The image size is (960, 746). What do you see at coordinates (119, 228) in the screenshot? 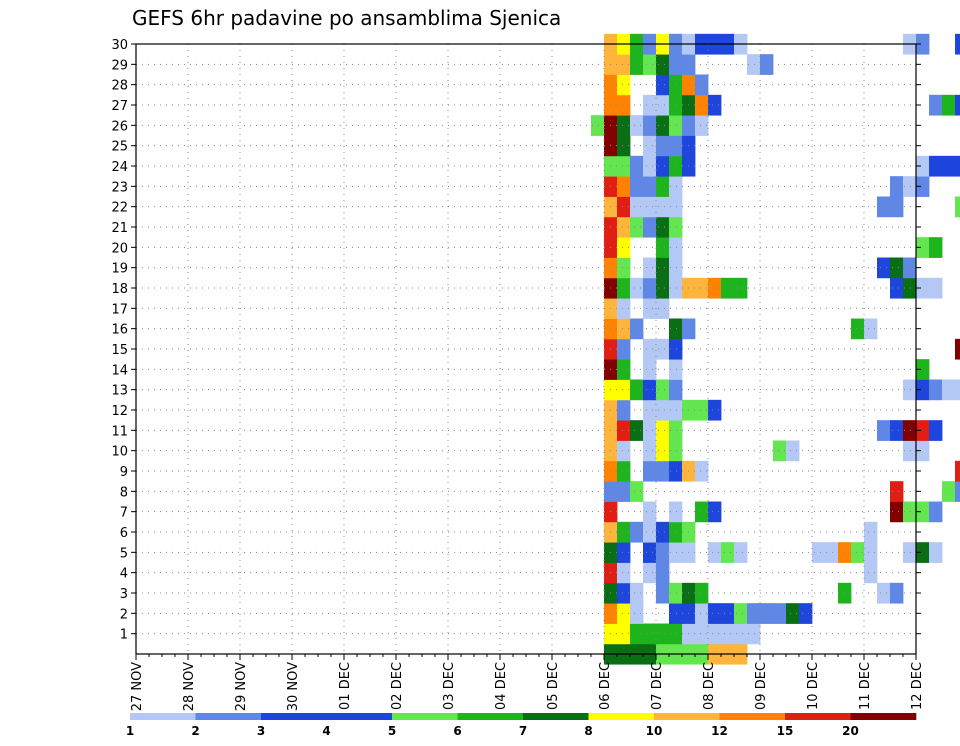
I see `y-tick-label: 21` at bounding box center [119, 228].